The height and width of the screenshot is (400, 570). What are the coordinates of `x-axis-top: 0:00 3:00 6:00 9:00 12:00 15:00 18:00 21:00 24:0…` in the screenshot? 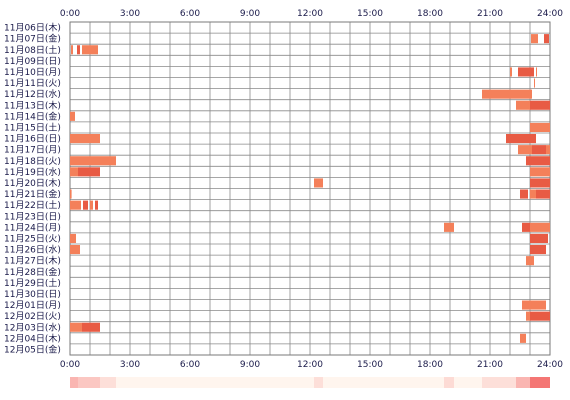 It's located at (311, 14).